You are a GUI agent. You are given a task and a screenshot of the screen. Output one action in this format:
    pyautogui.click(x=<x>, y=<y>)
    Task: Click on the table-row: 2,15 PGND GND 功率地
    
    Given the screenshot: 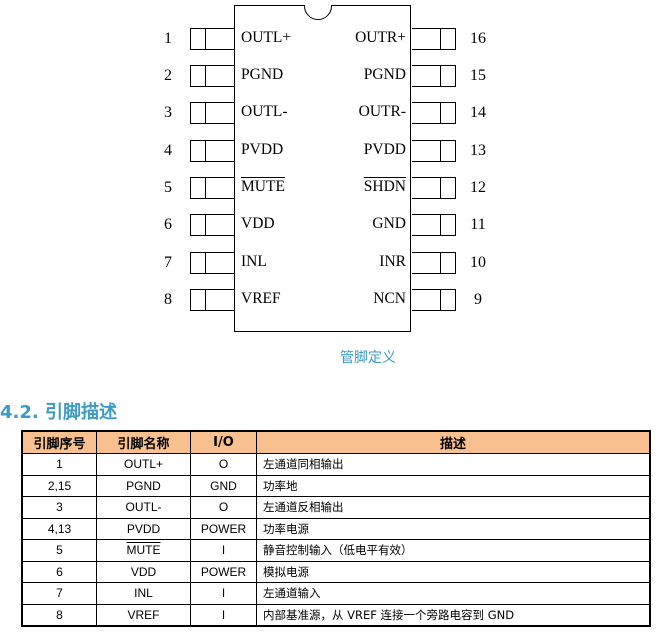 What is the action you would take?
    pyautogui.click(x=336, y=485)
    